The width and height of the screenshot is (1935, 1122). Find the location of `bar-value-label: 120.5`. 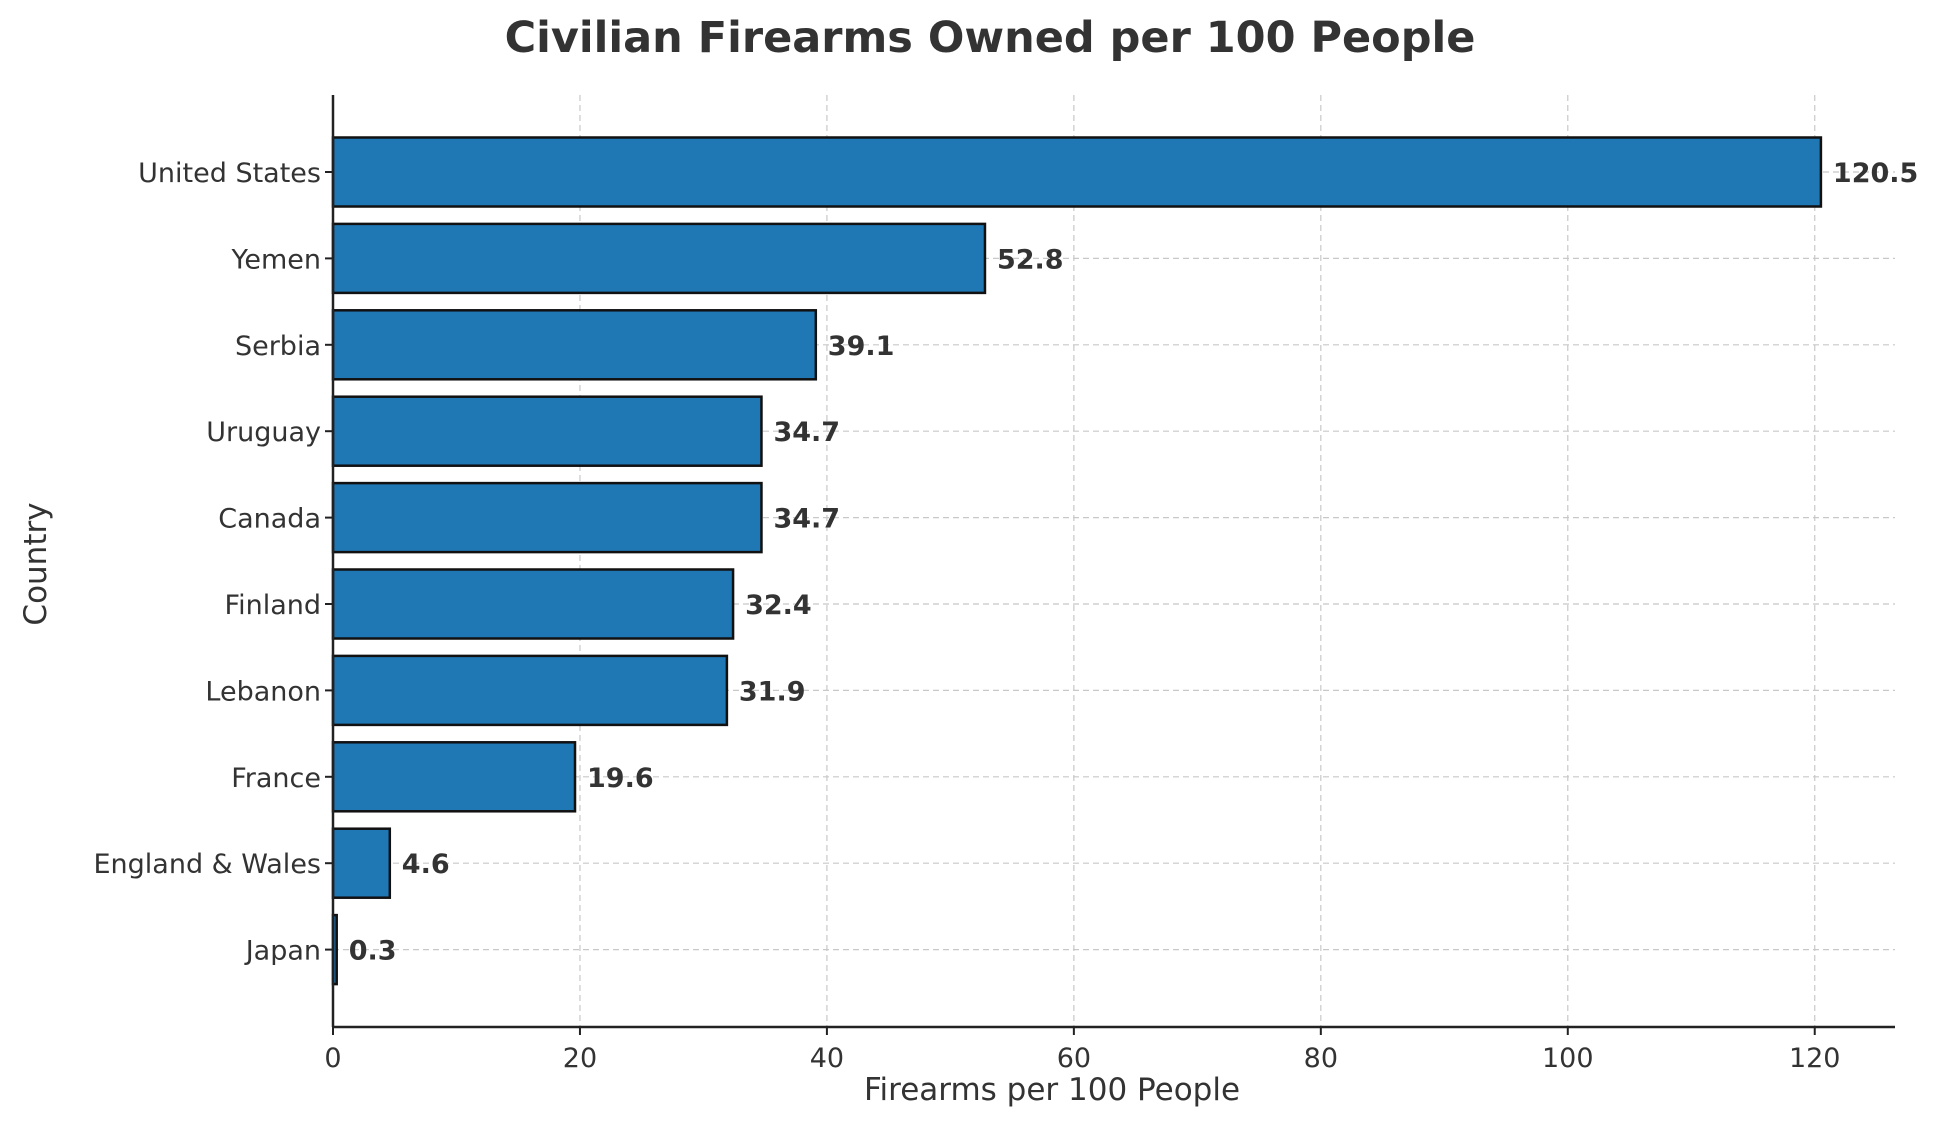

bar-value-label: 120.5 is located at coordinates (1875, 173).